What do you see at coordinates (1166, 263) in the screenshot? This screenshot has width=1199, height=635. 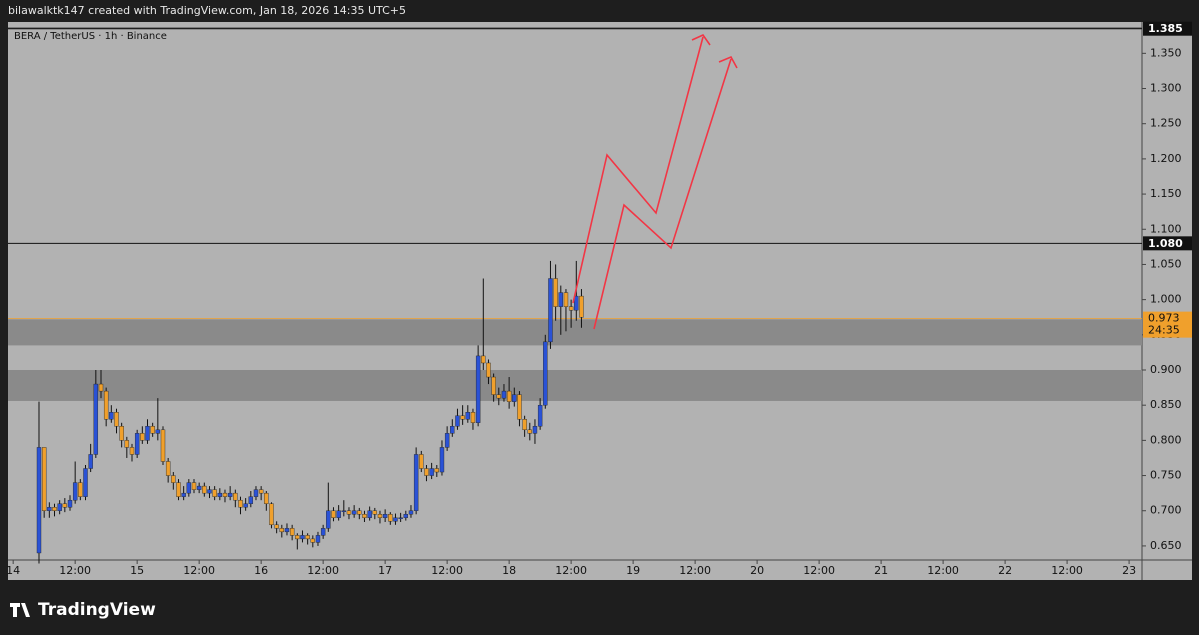 I see `y-tick-label: 1.050` at bounding box center [1166, 263].